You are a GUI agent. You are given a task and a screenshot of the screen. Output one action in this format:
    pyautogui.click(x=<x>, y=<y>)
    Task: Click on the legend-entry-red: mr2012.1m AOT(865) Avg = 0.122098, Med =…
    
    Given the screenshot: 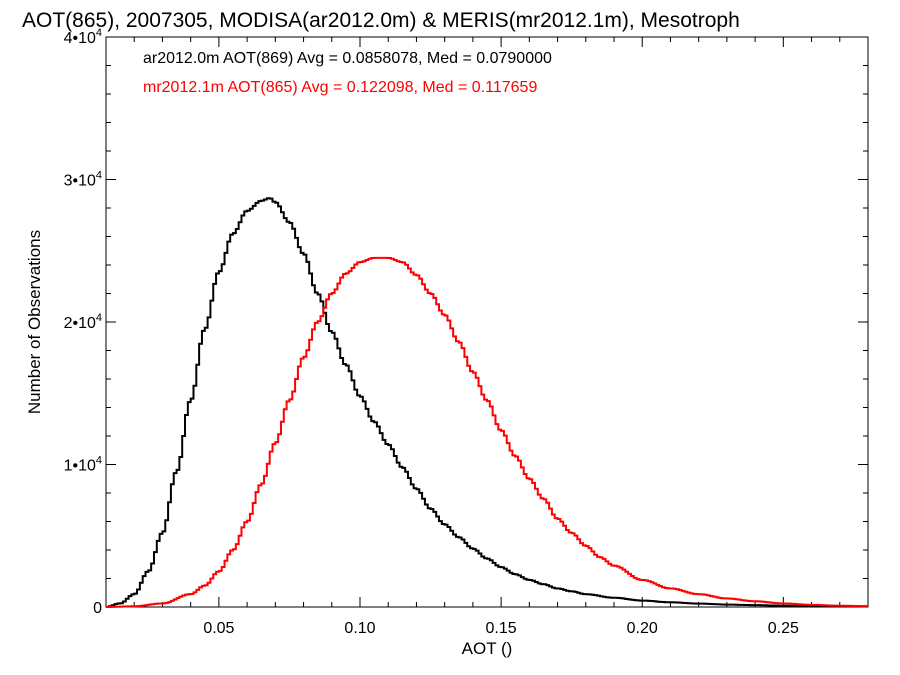 What is the action you would take?
    pyautogui.click(x=340, y=87)
    